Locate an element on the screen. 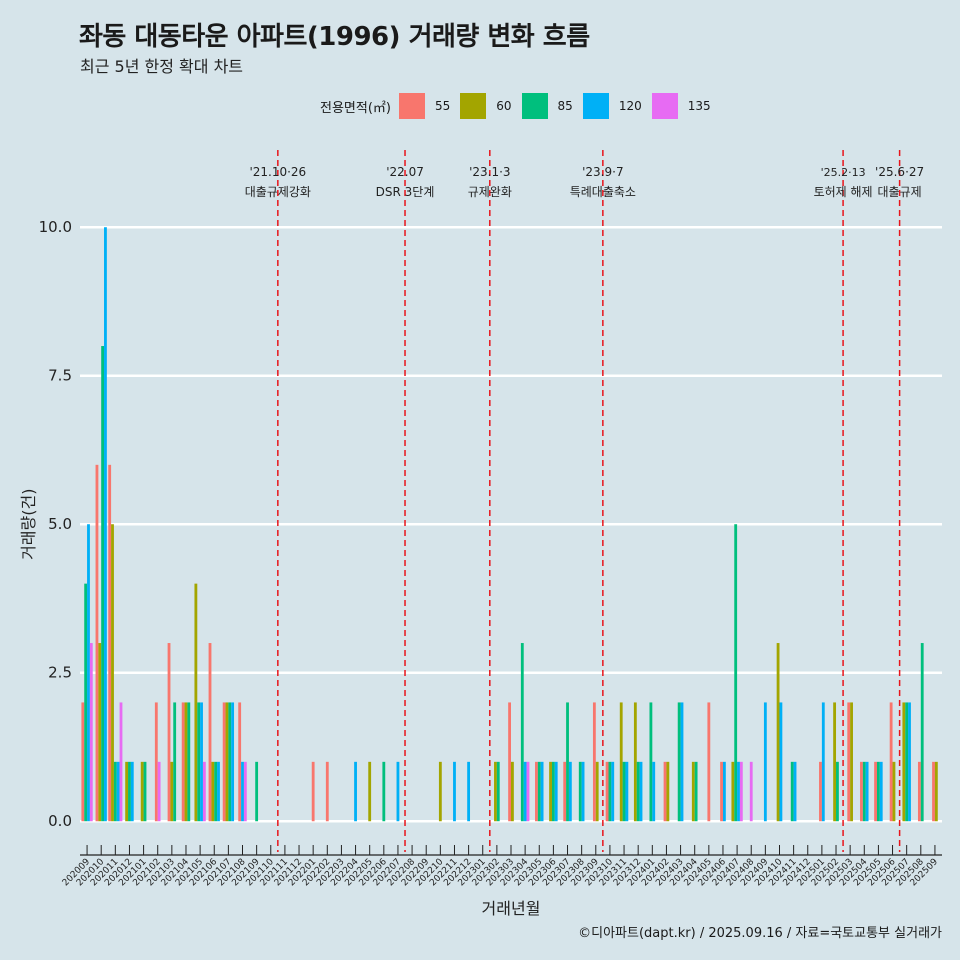 This screenshot has height=960, width=960. event-text-label: DSR 3단계 is located at coordinates (405, 192).